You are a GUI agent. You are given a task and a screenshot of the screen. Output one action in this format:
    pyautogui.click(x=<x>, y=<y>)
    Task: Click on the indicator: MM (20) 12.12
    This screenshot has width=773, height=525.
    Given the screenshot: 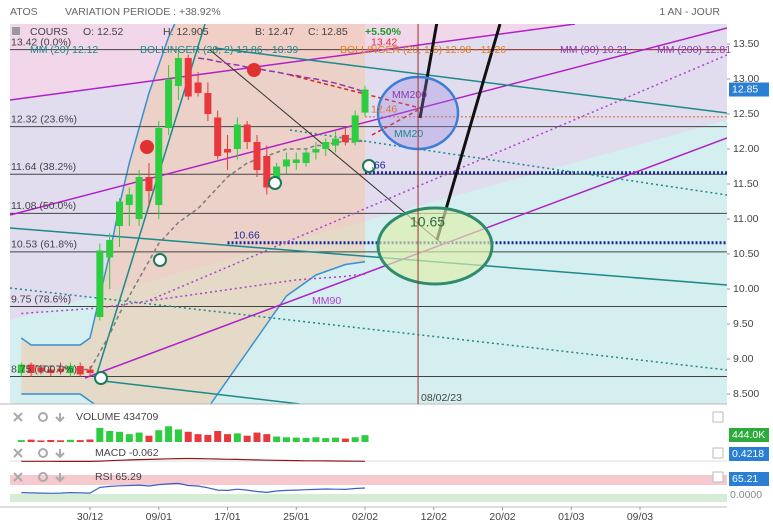 What is the action you would take?
    pyautogui.click(x=64, y=50)
    